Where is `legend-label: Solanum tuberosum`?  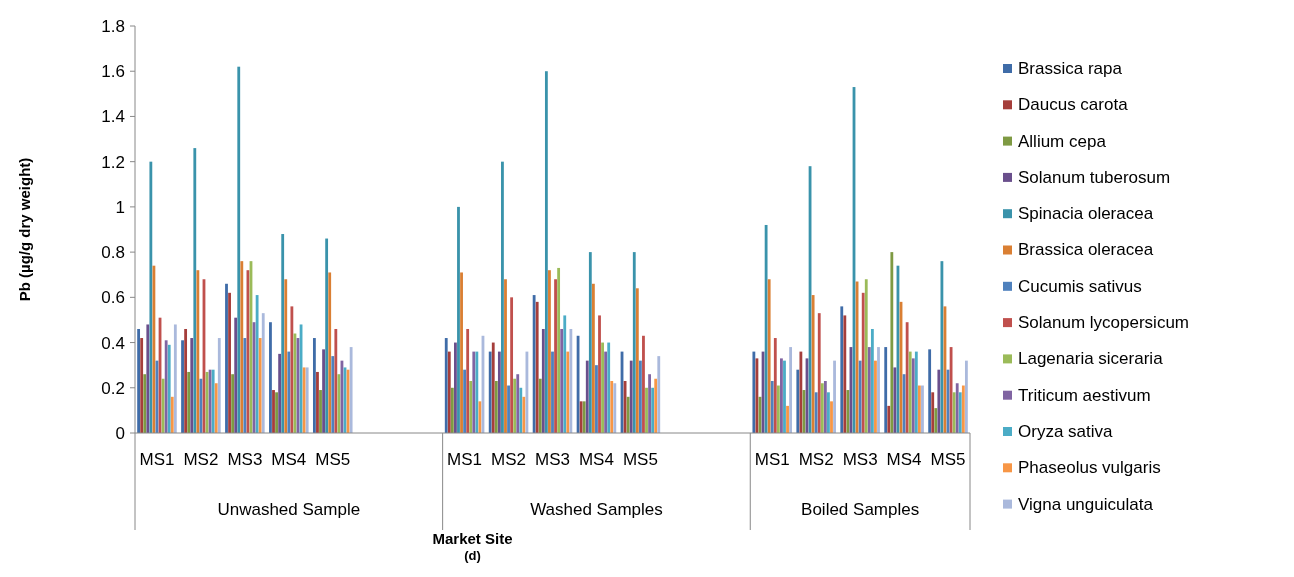 legend-label: Solanum tuberosum is located at coordinates (1094, 177).